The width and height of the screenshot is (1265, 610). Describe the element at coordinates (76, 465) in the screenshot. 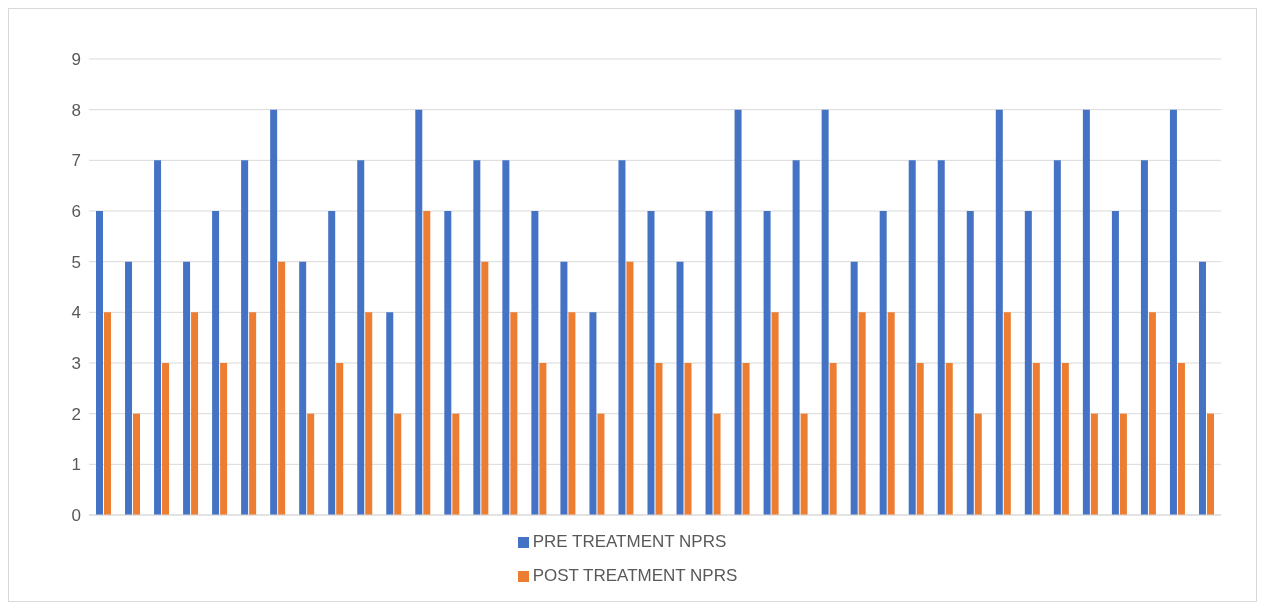

I see `y-tick-label: 1` at that location.